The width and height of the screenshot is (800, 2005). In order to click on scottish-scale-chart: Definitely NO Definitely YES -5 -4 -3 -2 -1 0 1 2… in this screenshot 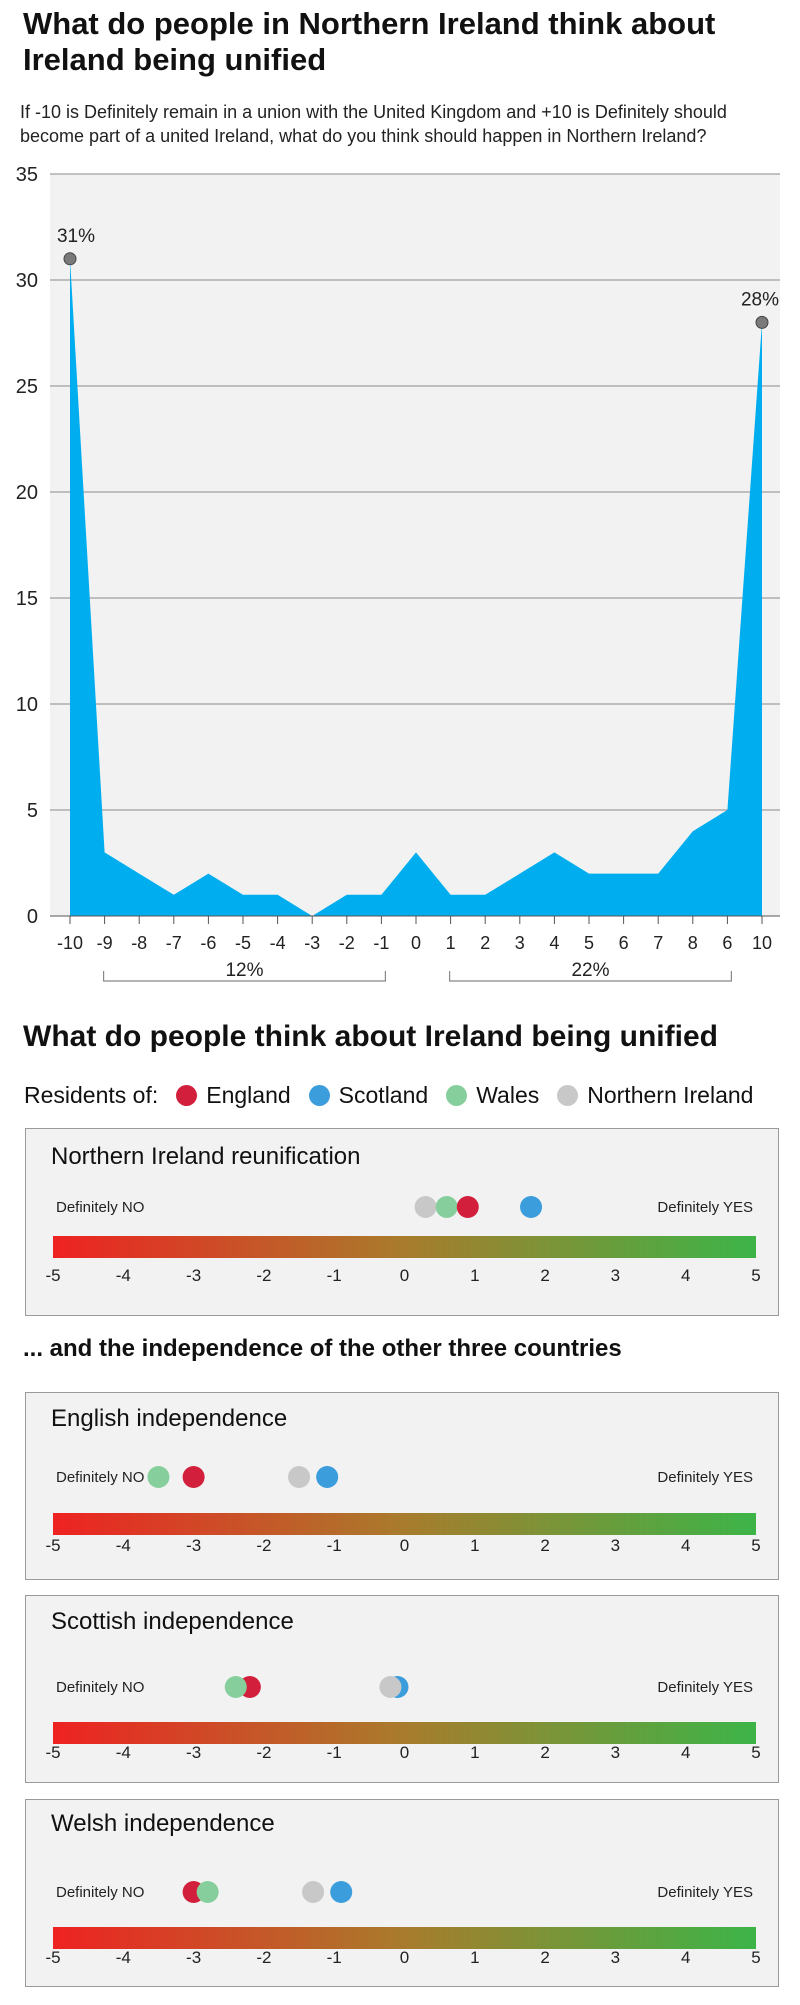, I will do `click(403, 1719)`.